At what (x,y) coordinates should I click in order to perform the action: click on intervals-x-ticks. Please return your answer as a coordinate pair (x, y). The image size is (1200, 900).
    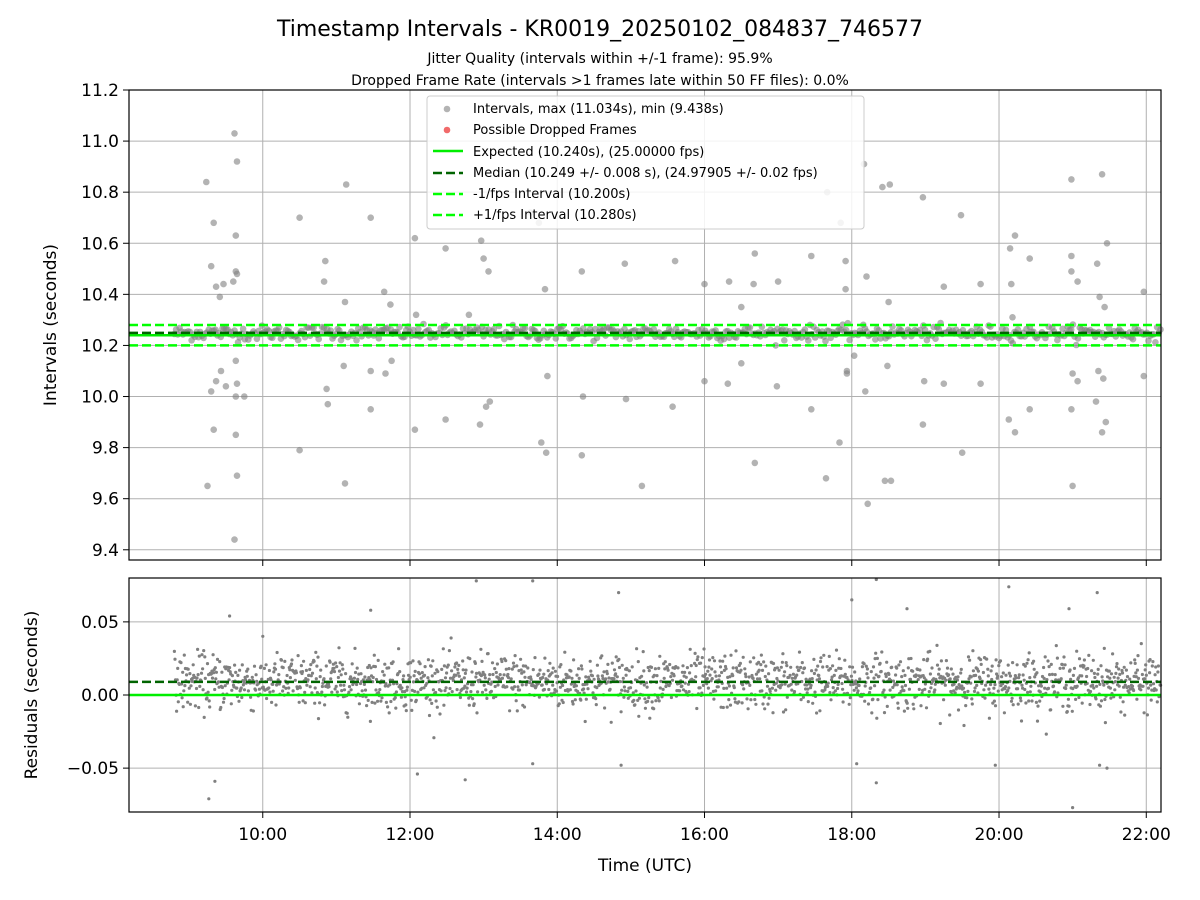
    Looking at the image, I should click on (704, 563).